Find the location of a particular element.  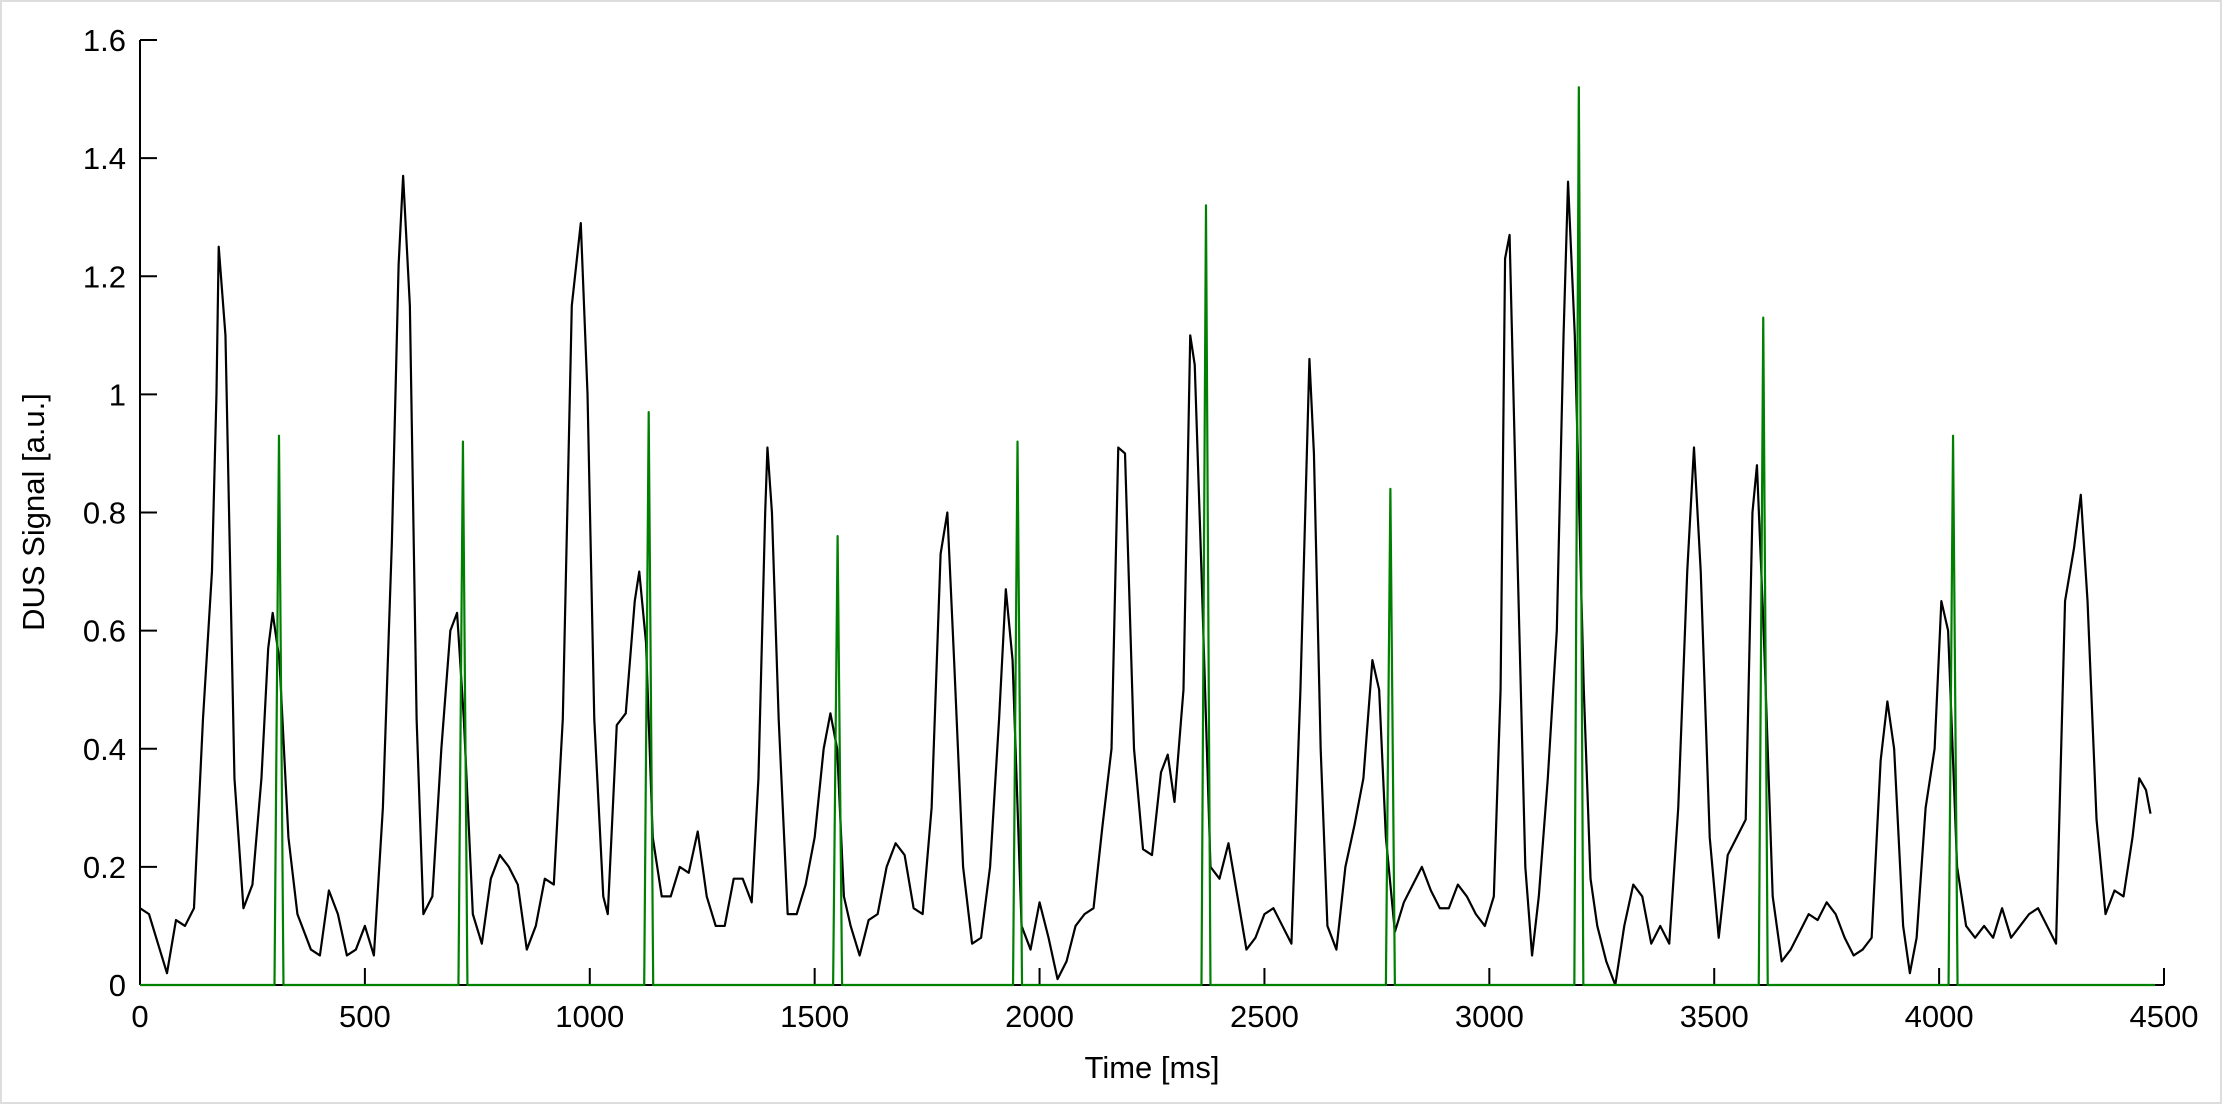

x-tick-label: 0 is located at coordinates (139, 1016).